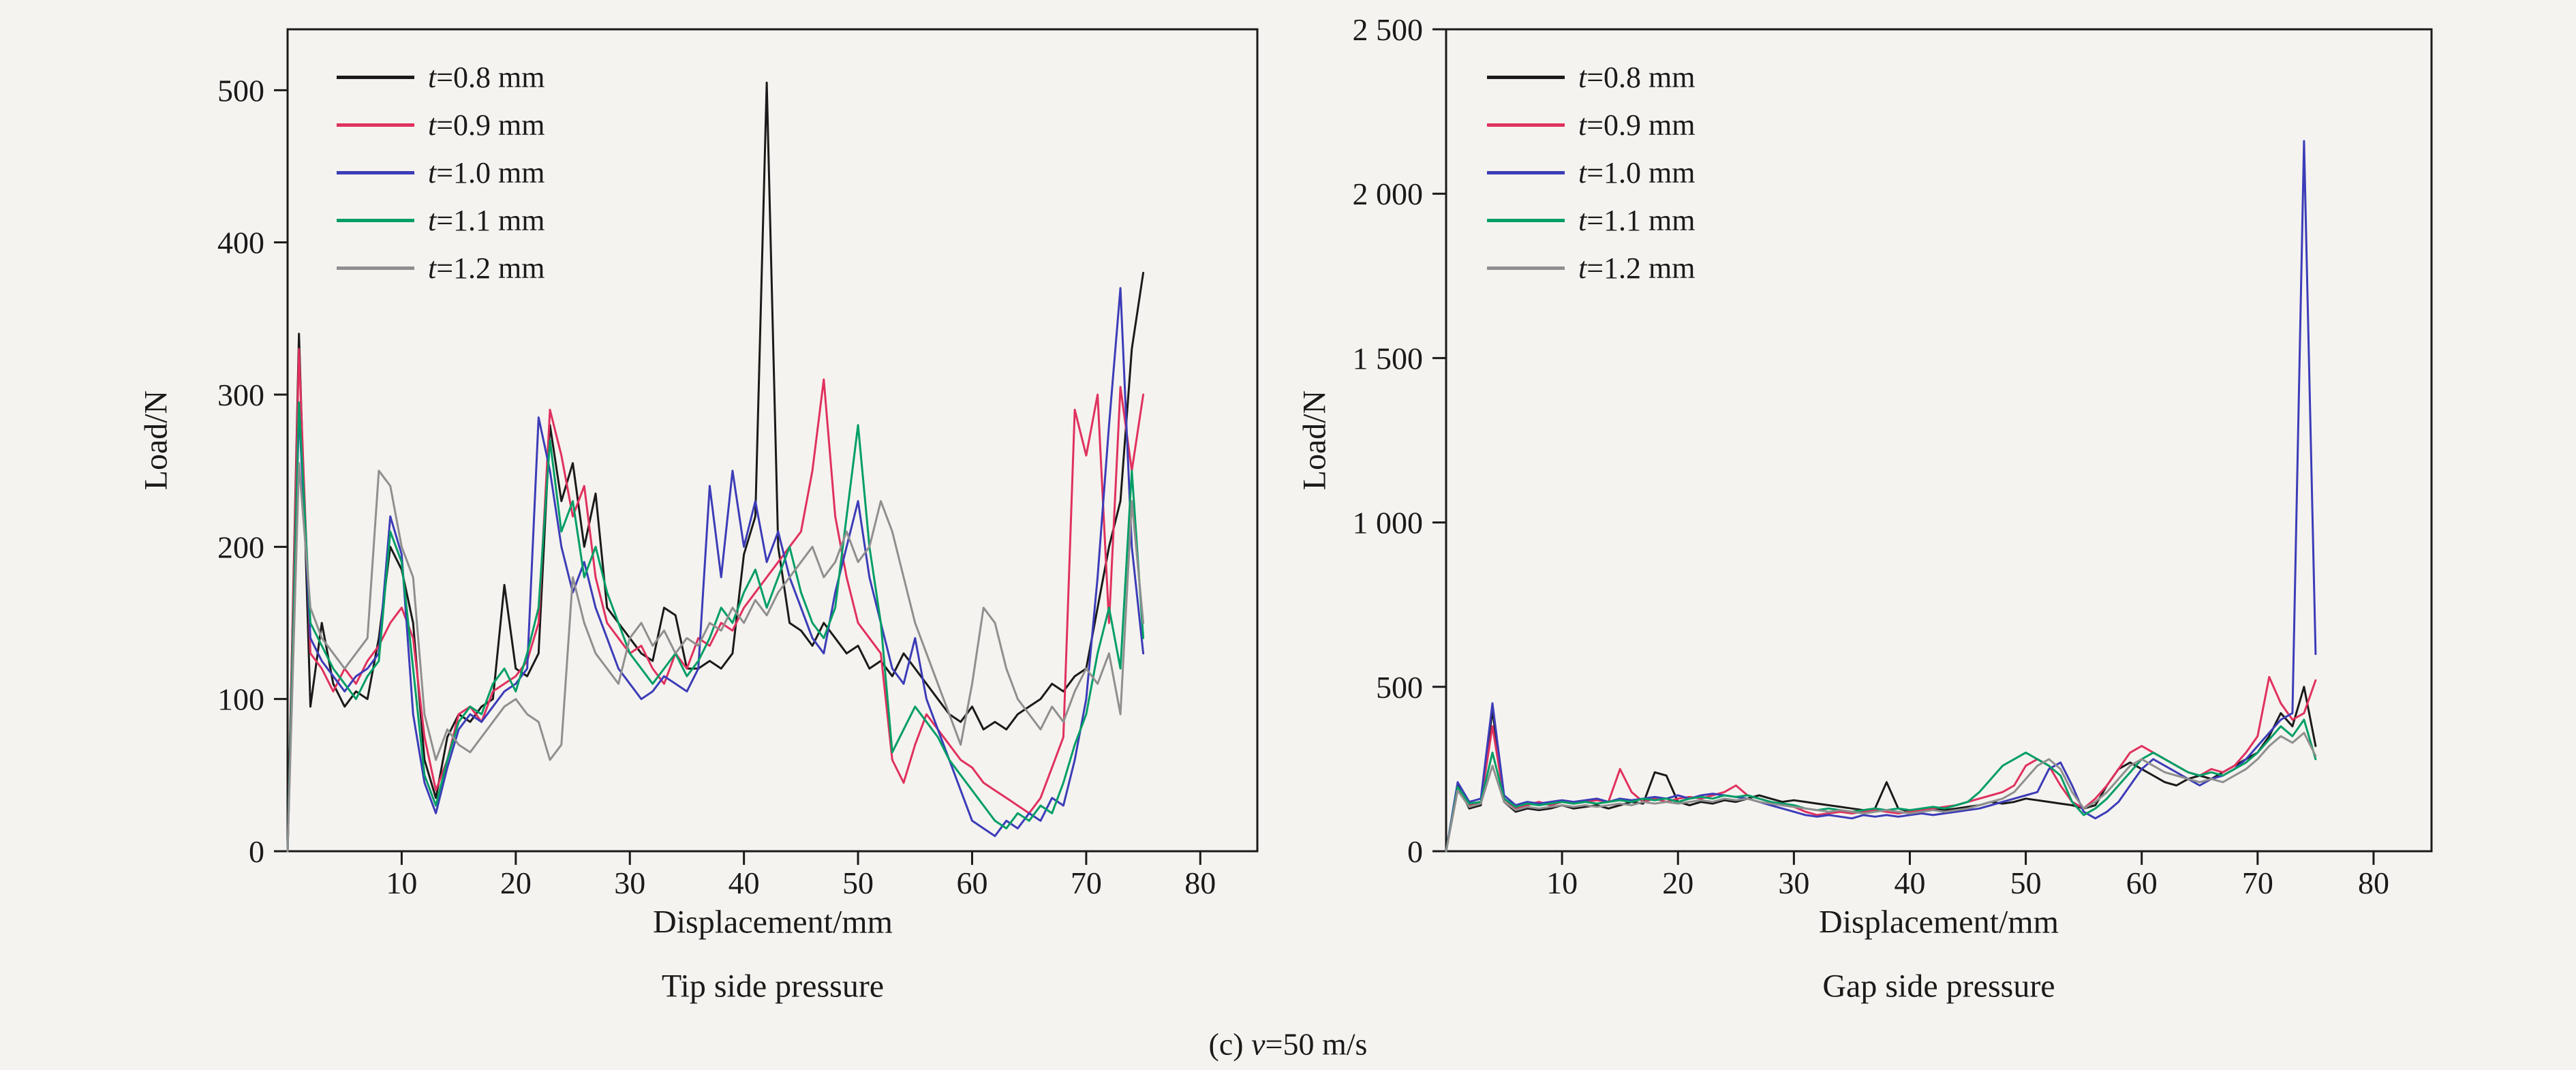 Image resolution: width=2576 pixels, height=1070 pixels. Describe the element at coordinates (1388, 523) in the screenshot. I see `y-tick-label: 1 000` at that location.